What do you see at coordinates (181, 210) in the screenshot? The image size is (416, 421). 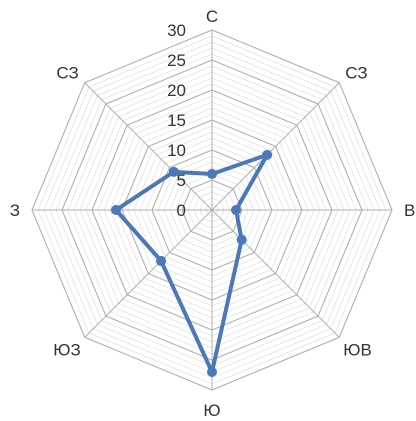 I see `radial-tick-label: 0` at bounding box center [181, 210].